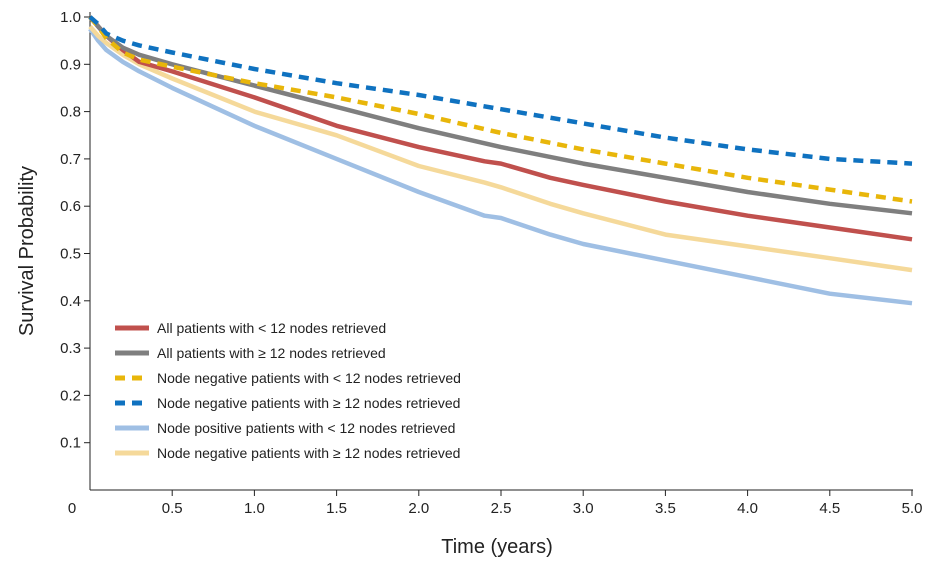  I want to click on x-tick-label: 1.0, so click(254, 508).